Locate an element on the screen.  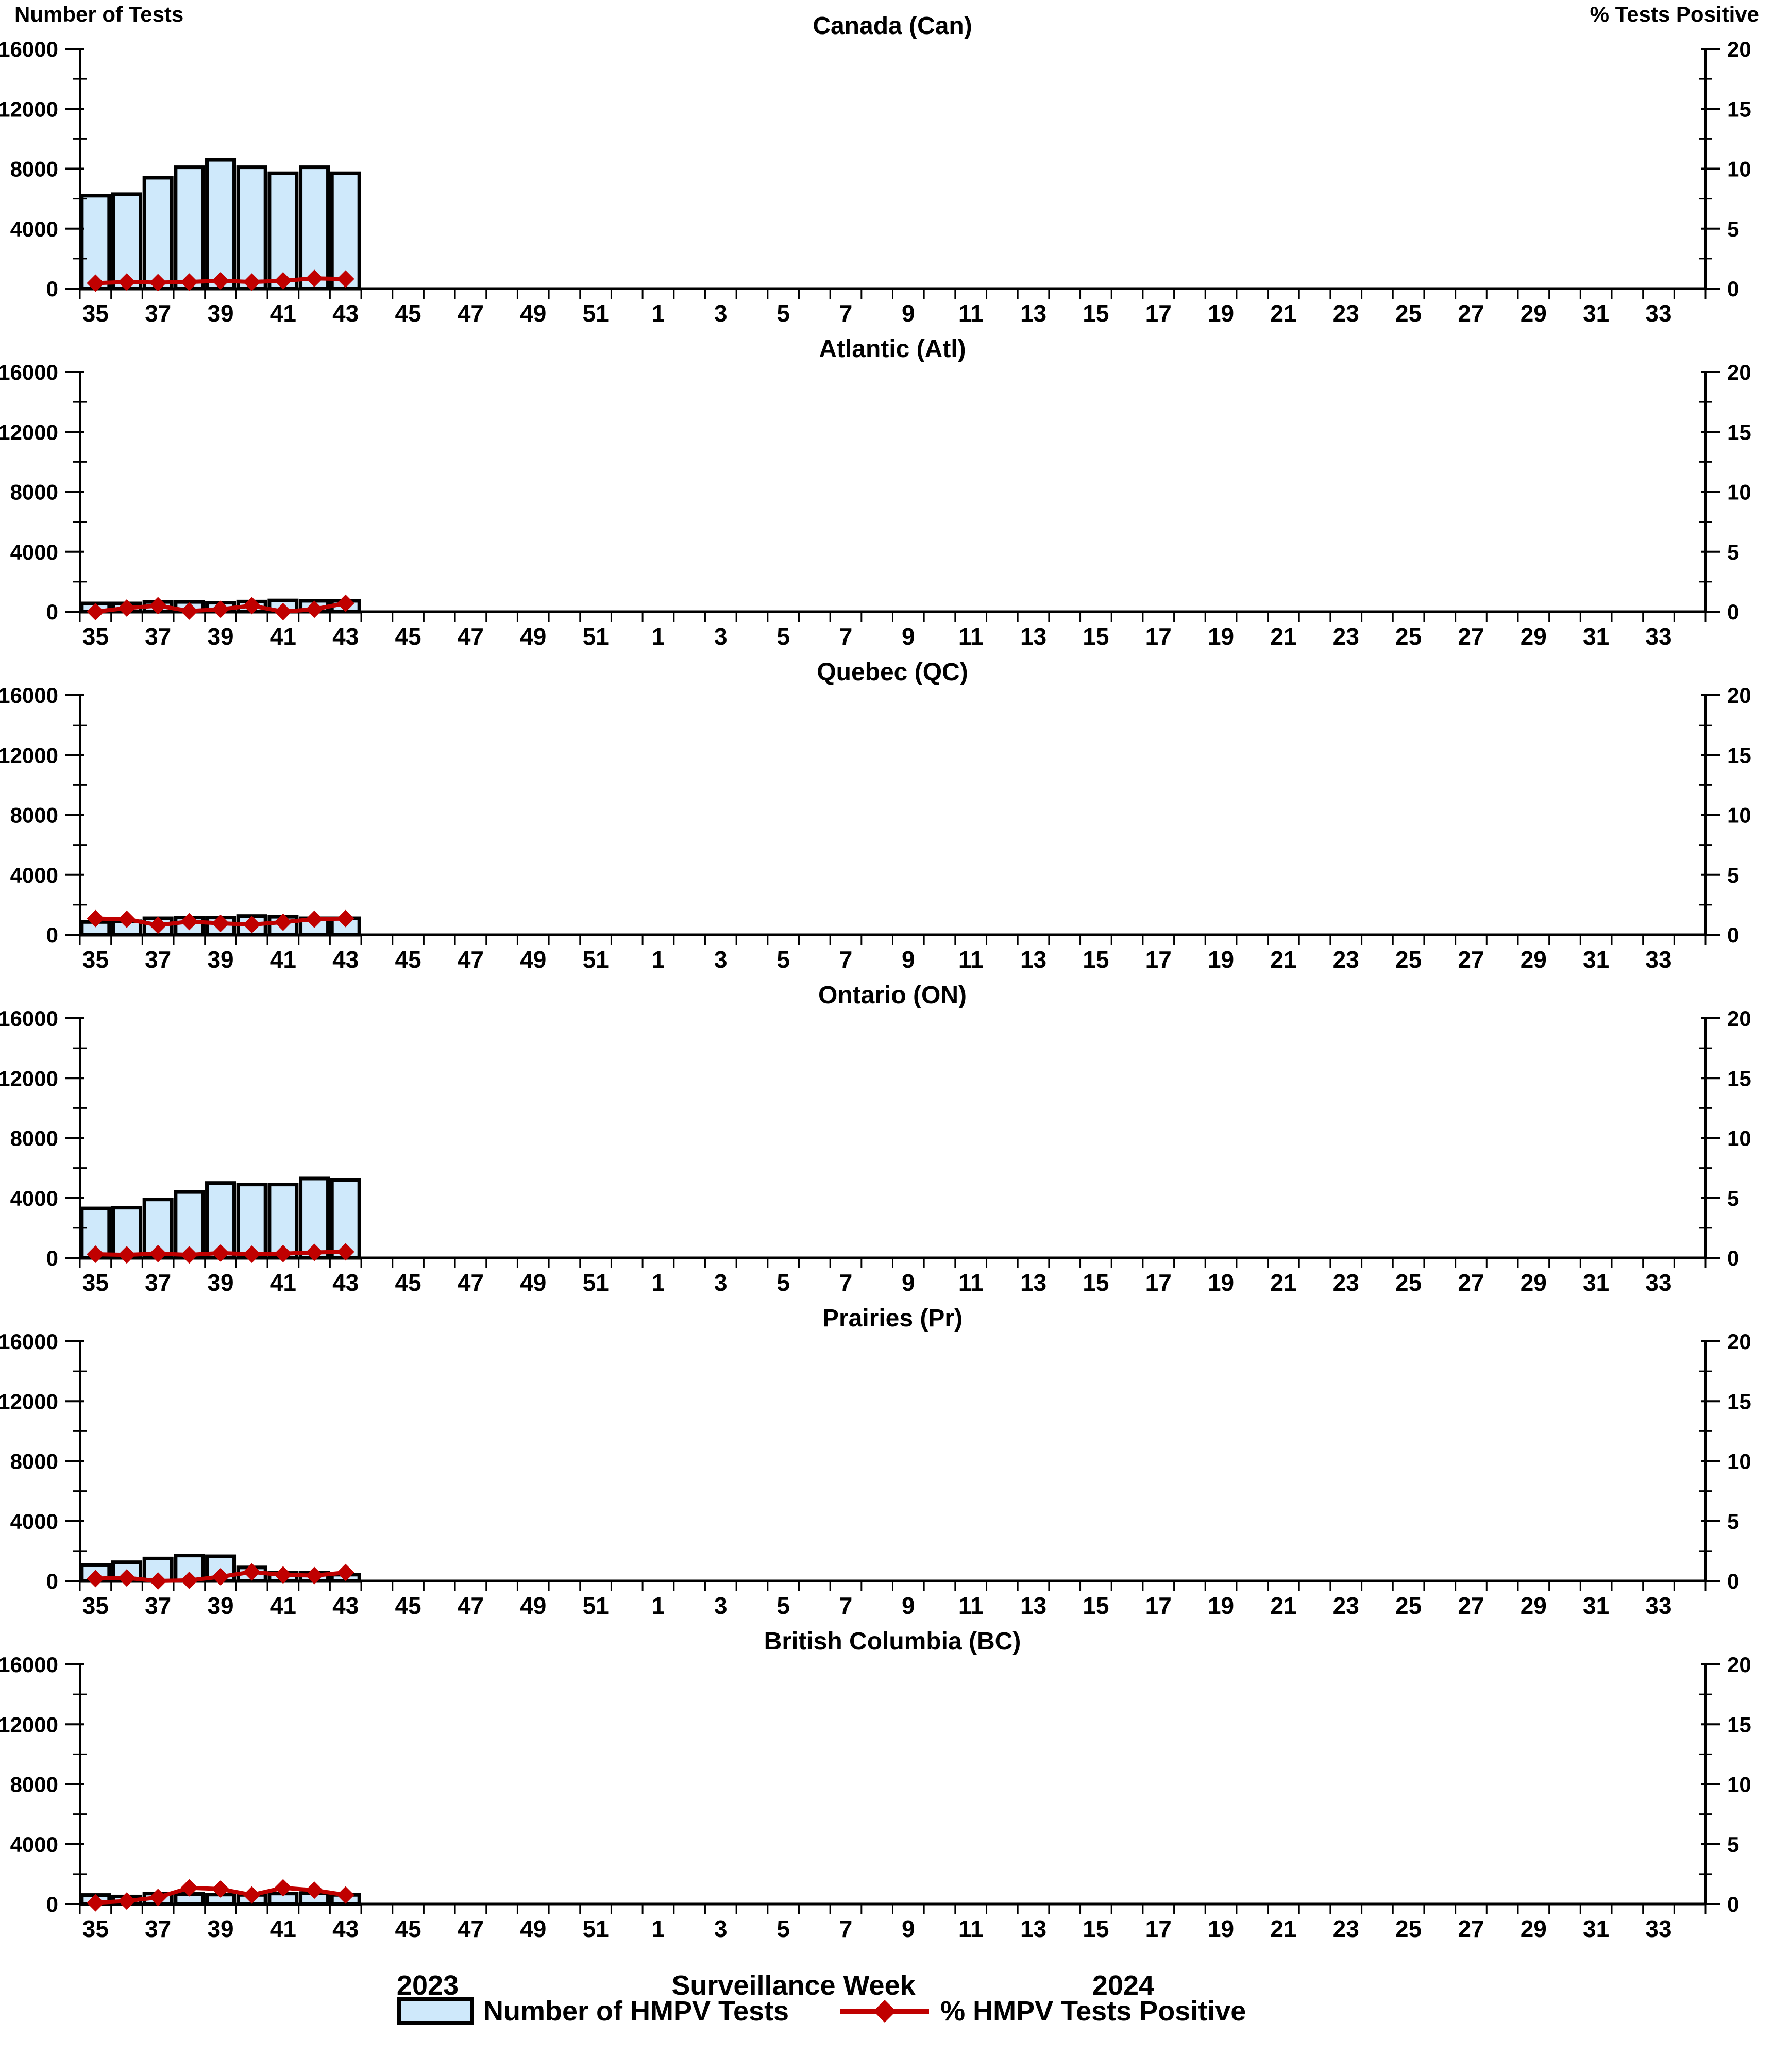
svg-text: 12000 is located at coordinates (29, 1078).